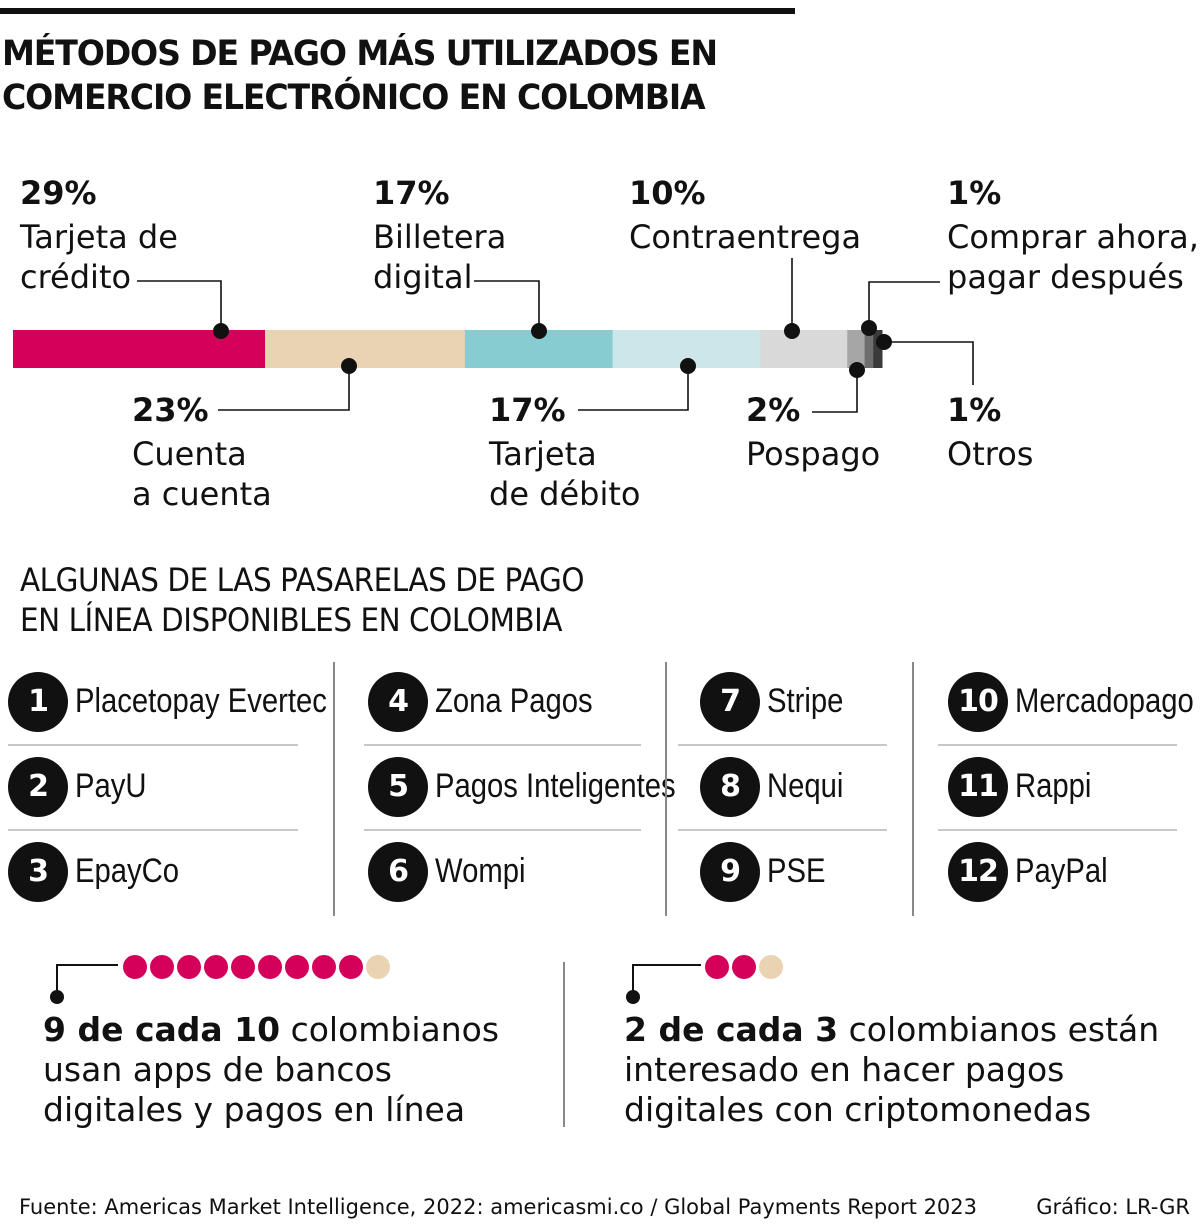  Describe the element at coordinates (1104, 701) in the screenshot. I see `gateway-name: Mercadopago` at that location.